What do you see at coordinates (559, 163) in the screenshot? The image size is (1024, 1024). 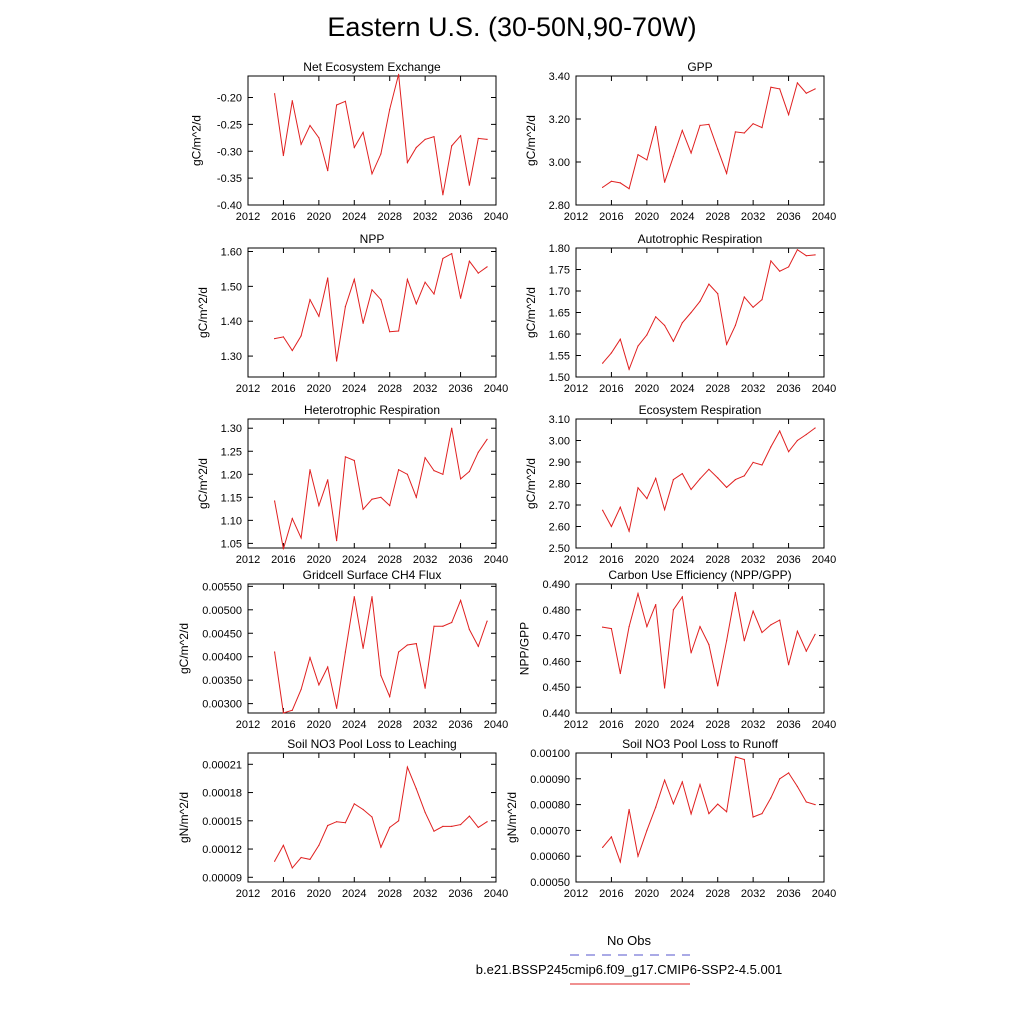 I see `y-tick-label: 3.00` at bounding box center [559, 163].